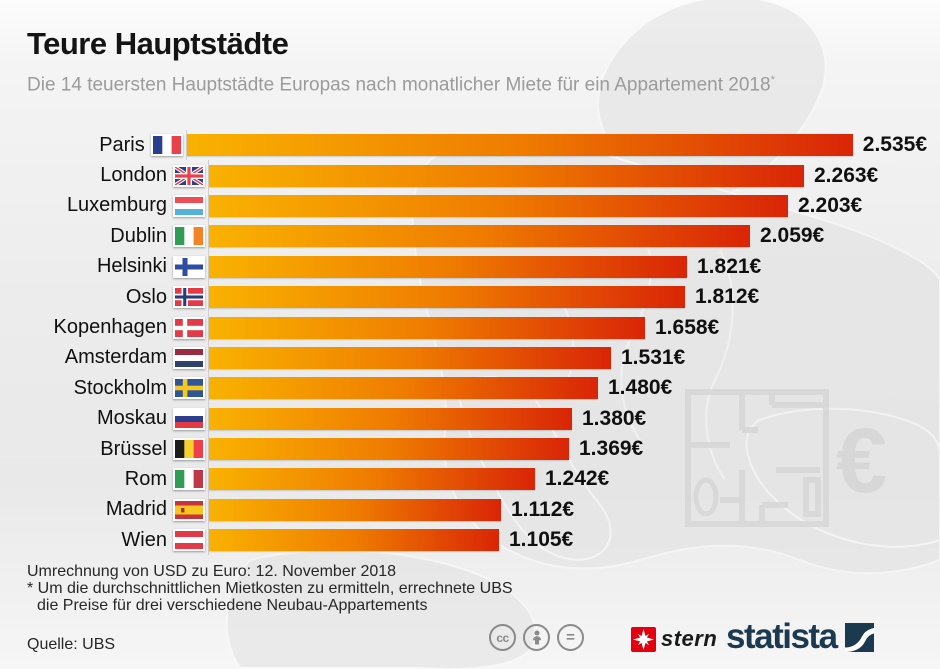 The height and width of the screenshot is (669, 940). I want to click on value-label: 1.242€, so click(577, 479).